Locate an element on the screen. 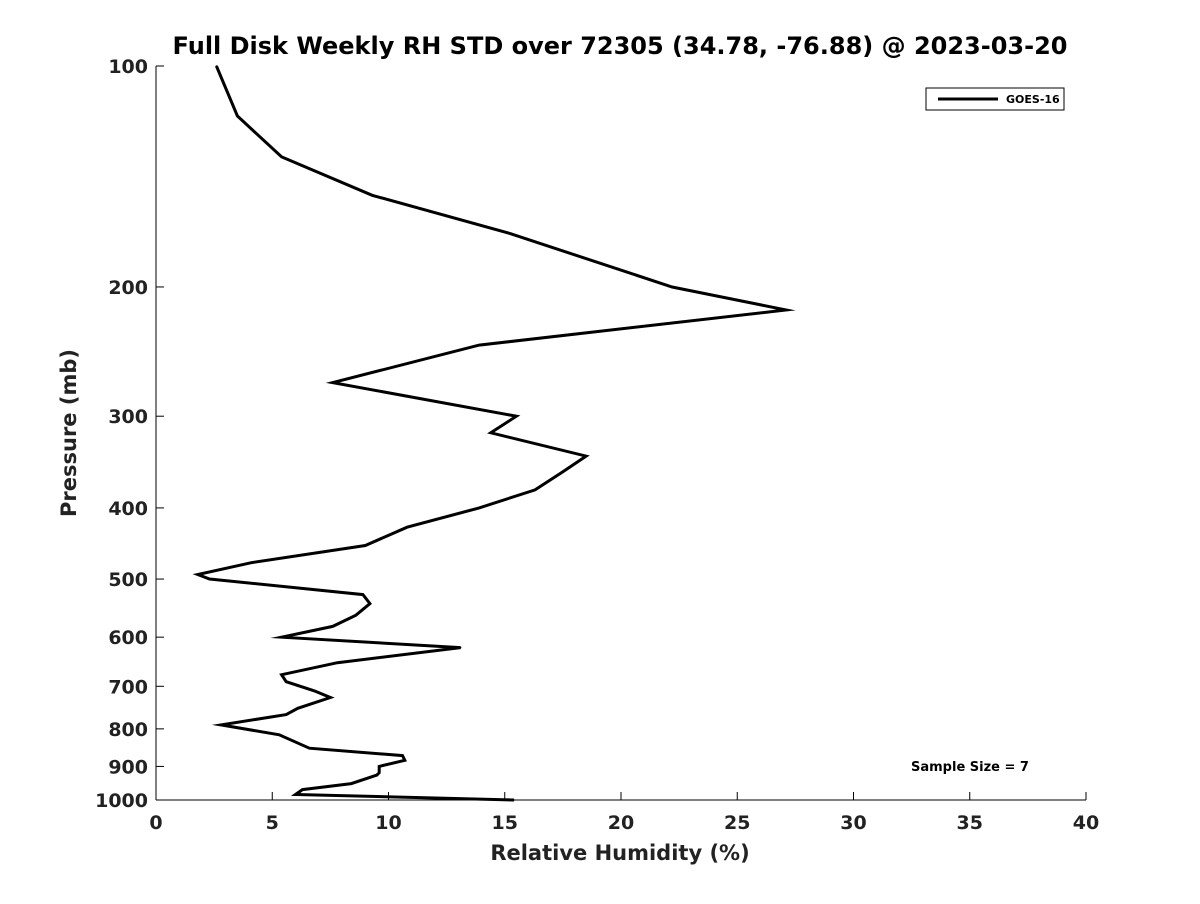 Image resolution: width=1200 pixels, height=904 pixels. y-tick-label: 500 is located at coordinates (128, 580).